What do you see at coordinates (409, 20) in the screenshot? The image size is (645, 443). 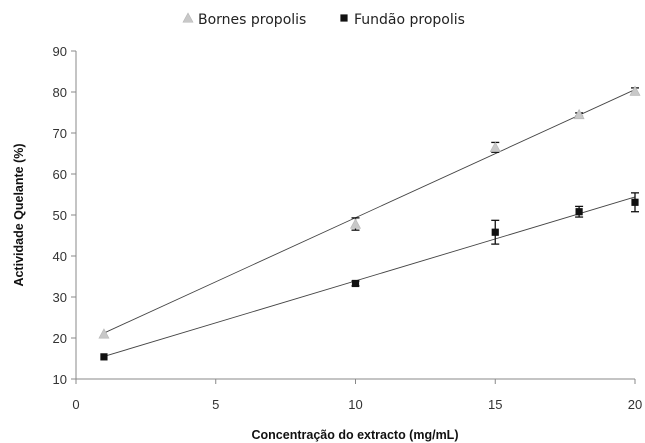 I see `legend-label: Fundão propolis` at bounding box center [409, 20].